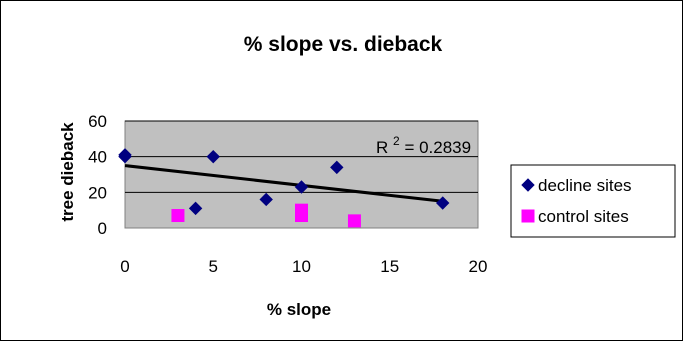 This screenshot has height=344, width=685. What do you see at coordinates (97, 121) in the screenshot?
I see `y-tick-label: 60` at bounding box center [97, 121].